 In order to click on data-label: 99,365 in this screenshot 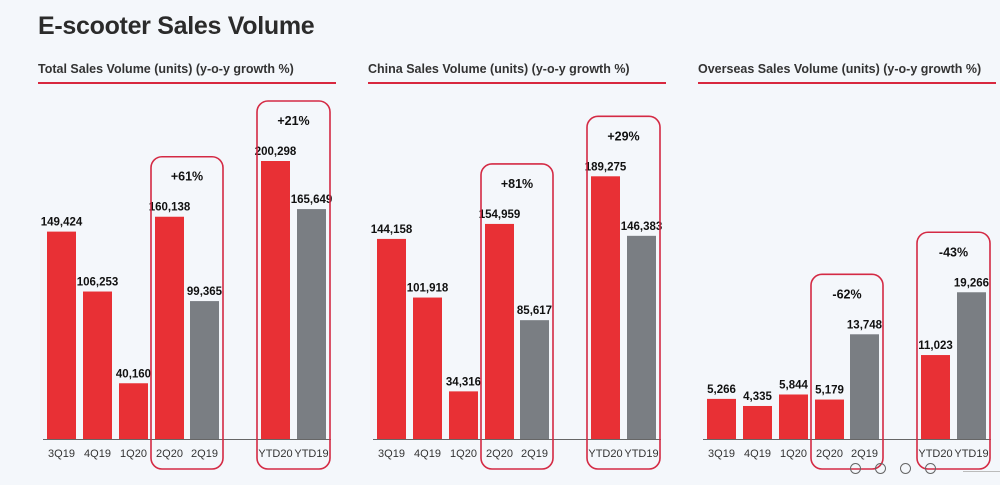, I will do `click(205, 292)`.